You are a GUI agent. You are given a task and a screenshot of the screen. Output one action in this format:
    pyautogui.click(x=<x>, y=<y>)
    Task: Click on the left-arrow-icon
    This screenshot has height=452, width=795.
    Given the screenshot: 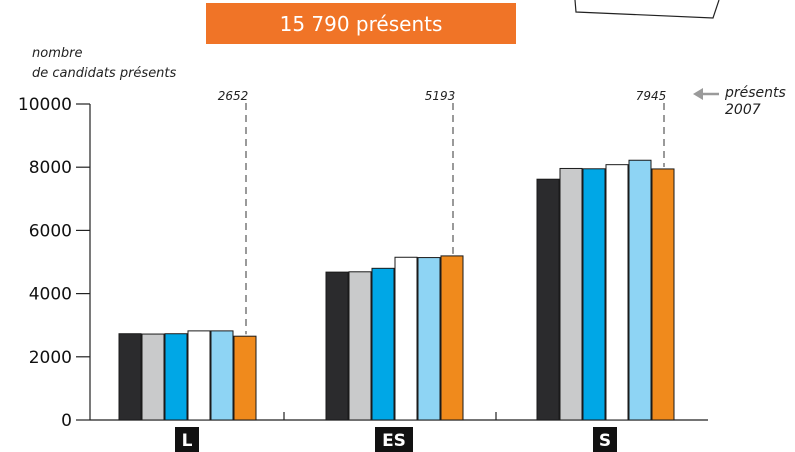 What is the action you would take?
    pyautogui.click(x=706, y=94)
    